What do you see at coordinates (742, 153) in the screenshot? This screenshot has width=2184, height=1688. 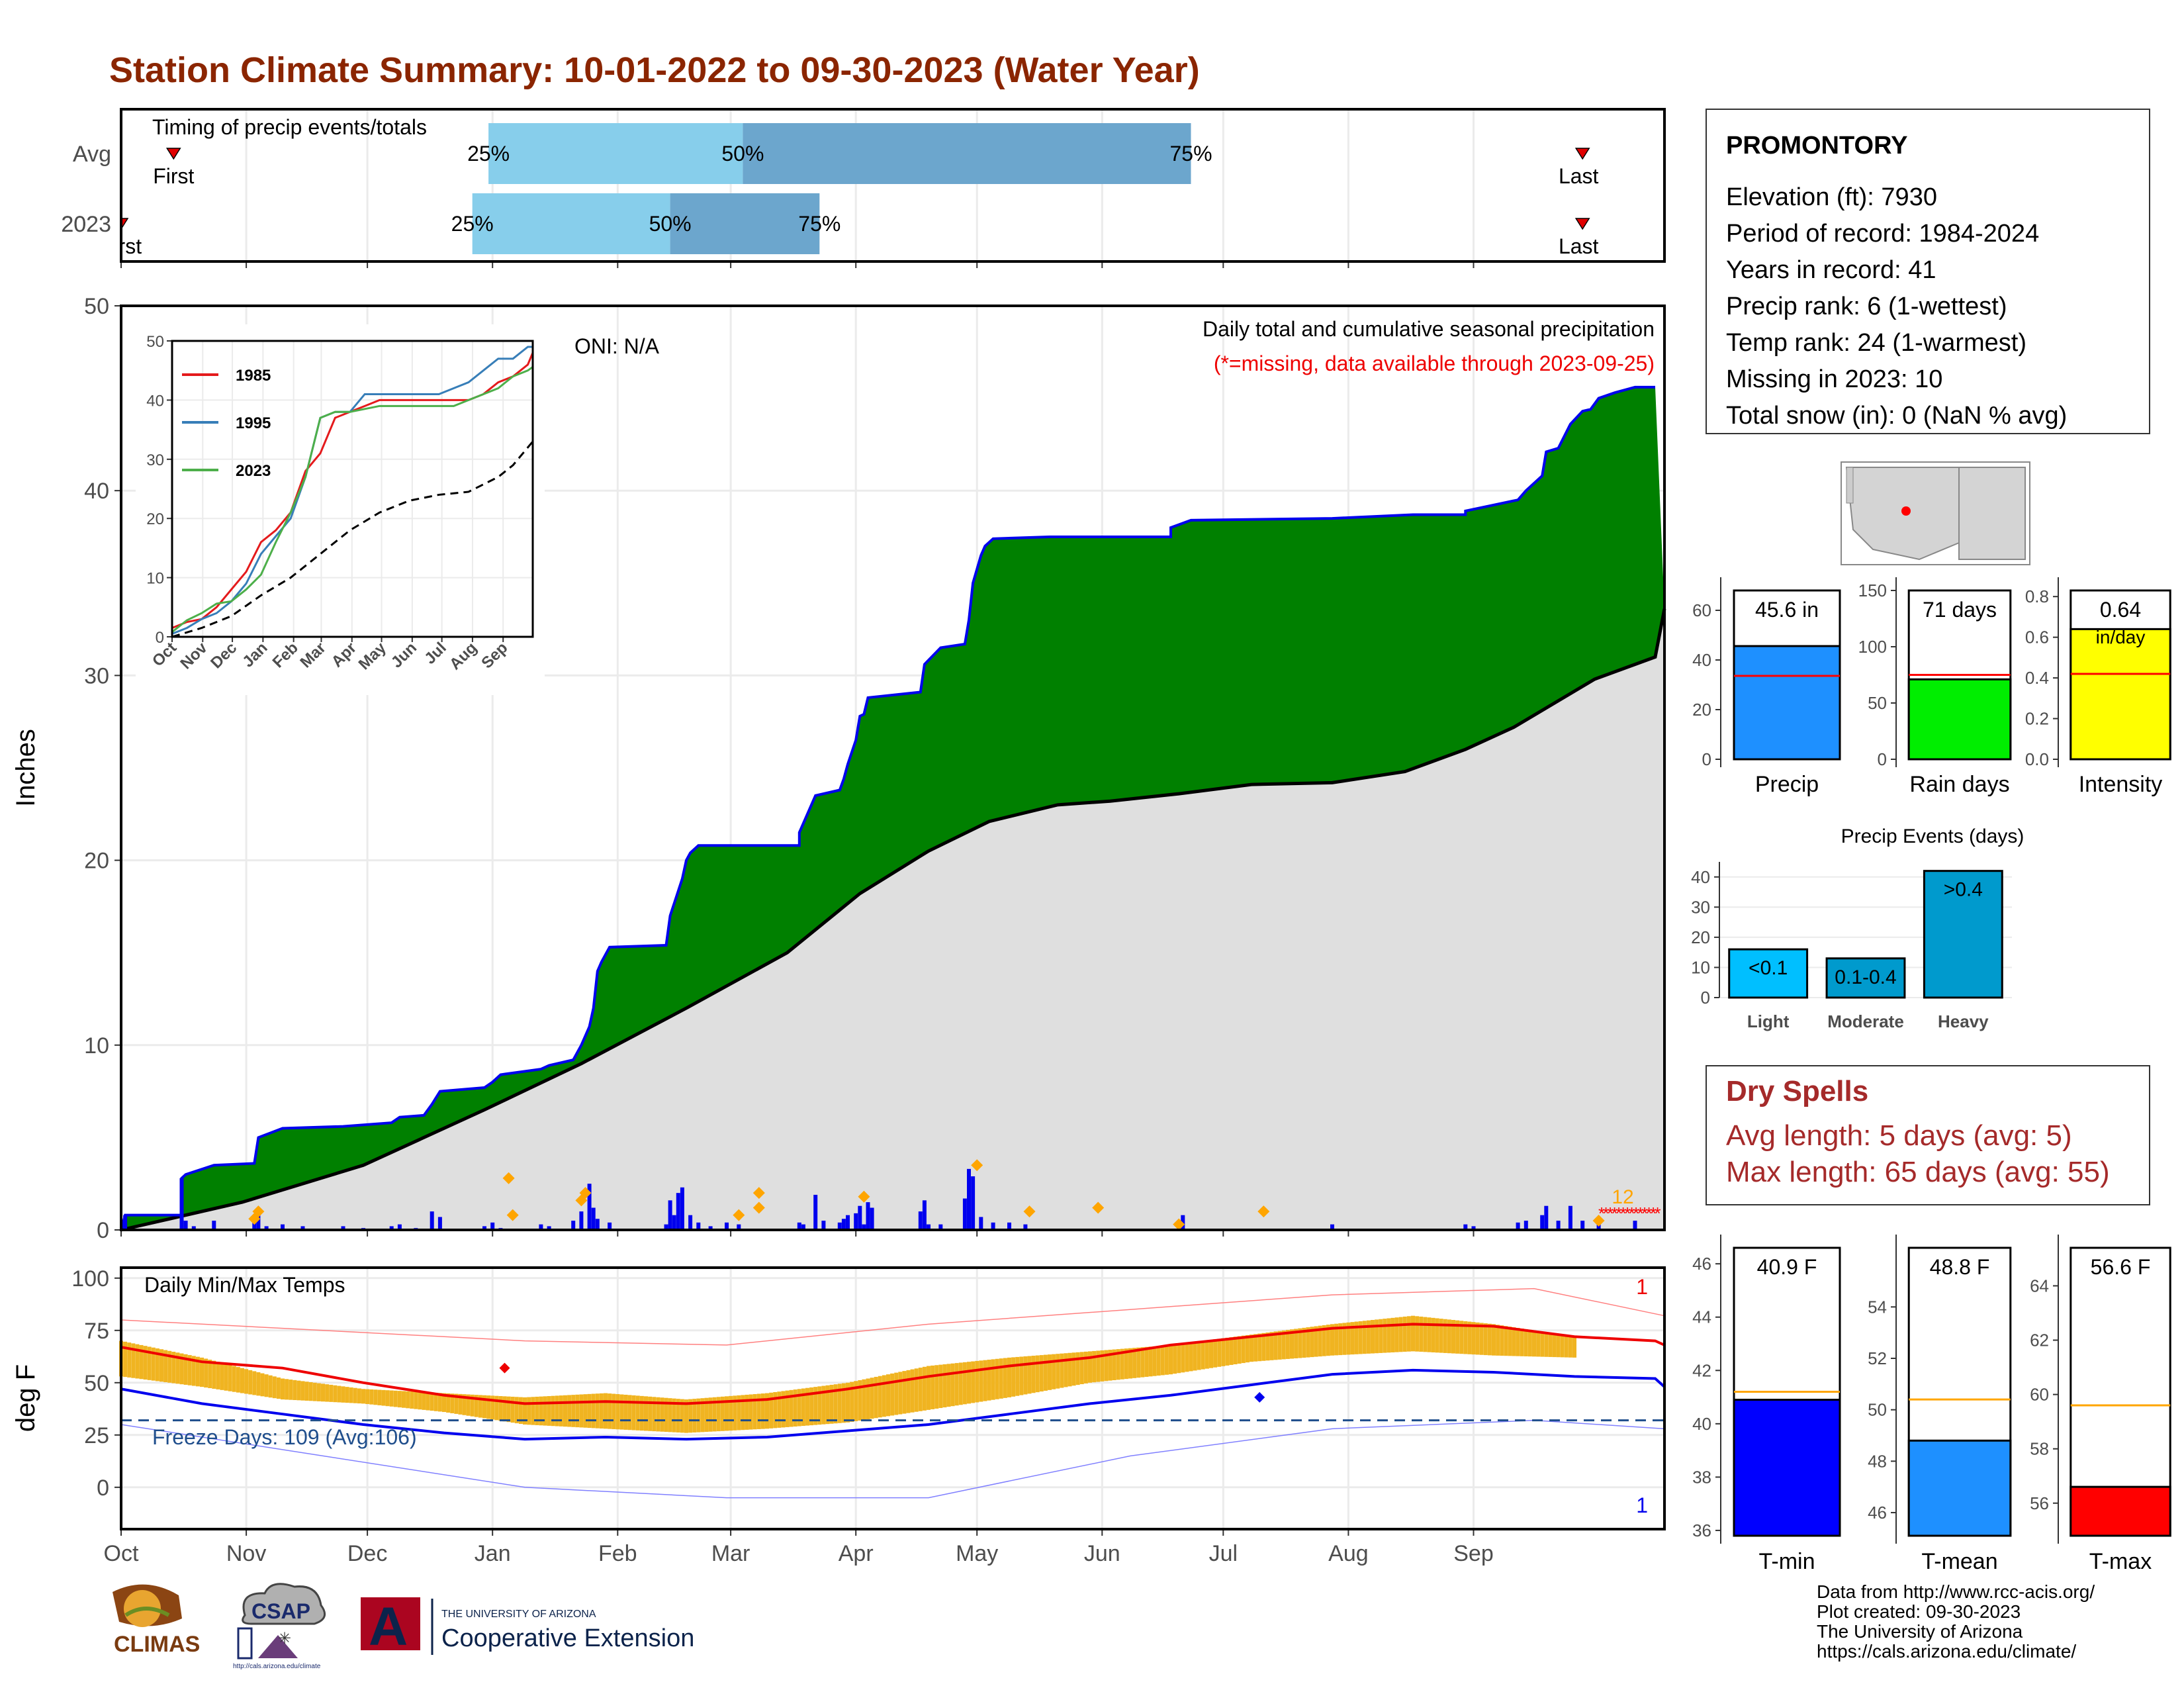 I see `q50-label: 50%` at bounding box center [742, 153].